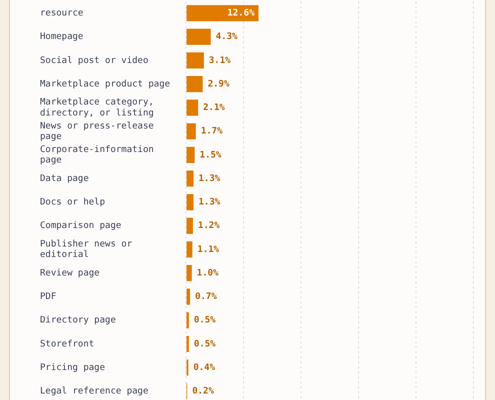  Describe the element at coordinates (97, 108) in the screenshot. I see `y-tick-label: Marketplace category, directory, or listing` at that location.